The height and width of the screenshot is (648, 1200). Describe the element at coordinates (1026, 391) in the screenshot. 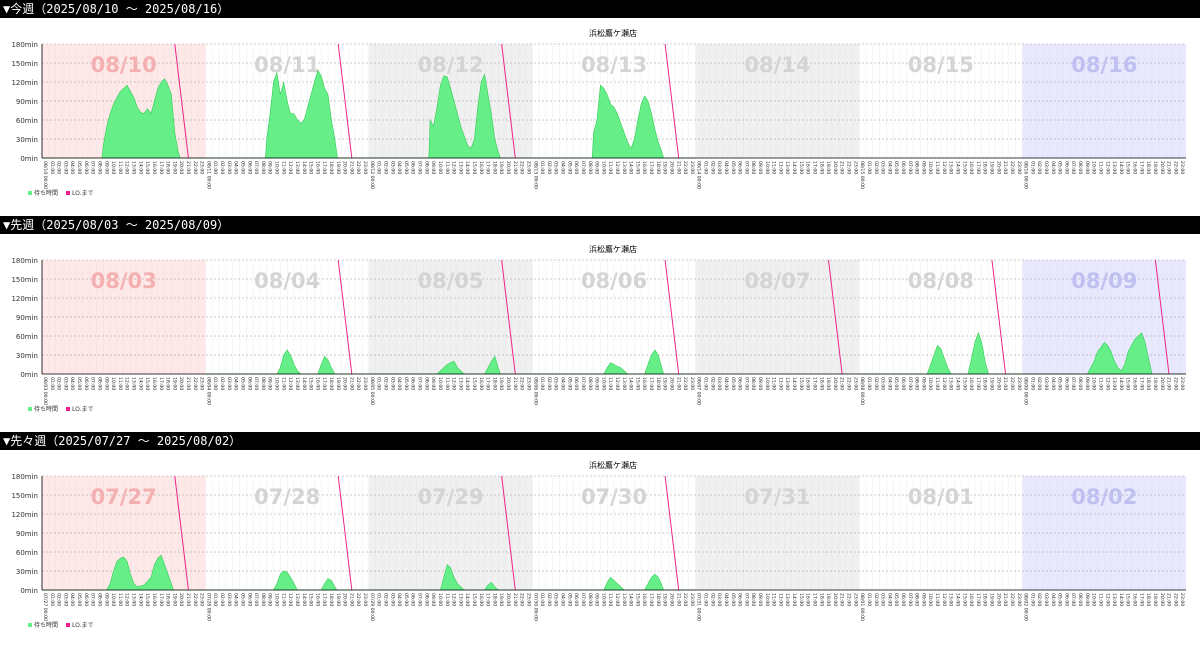

I see `x-tick-label: 08/09 00:00` at that location.